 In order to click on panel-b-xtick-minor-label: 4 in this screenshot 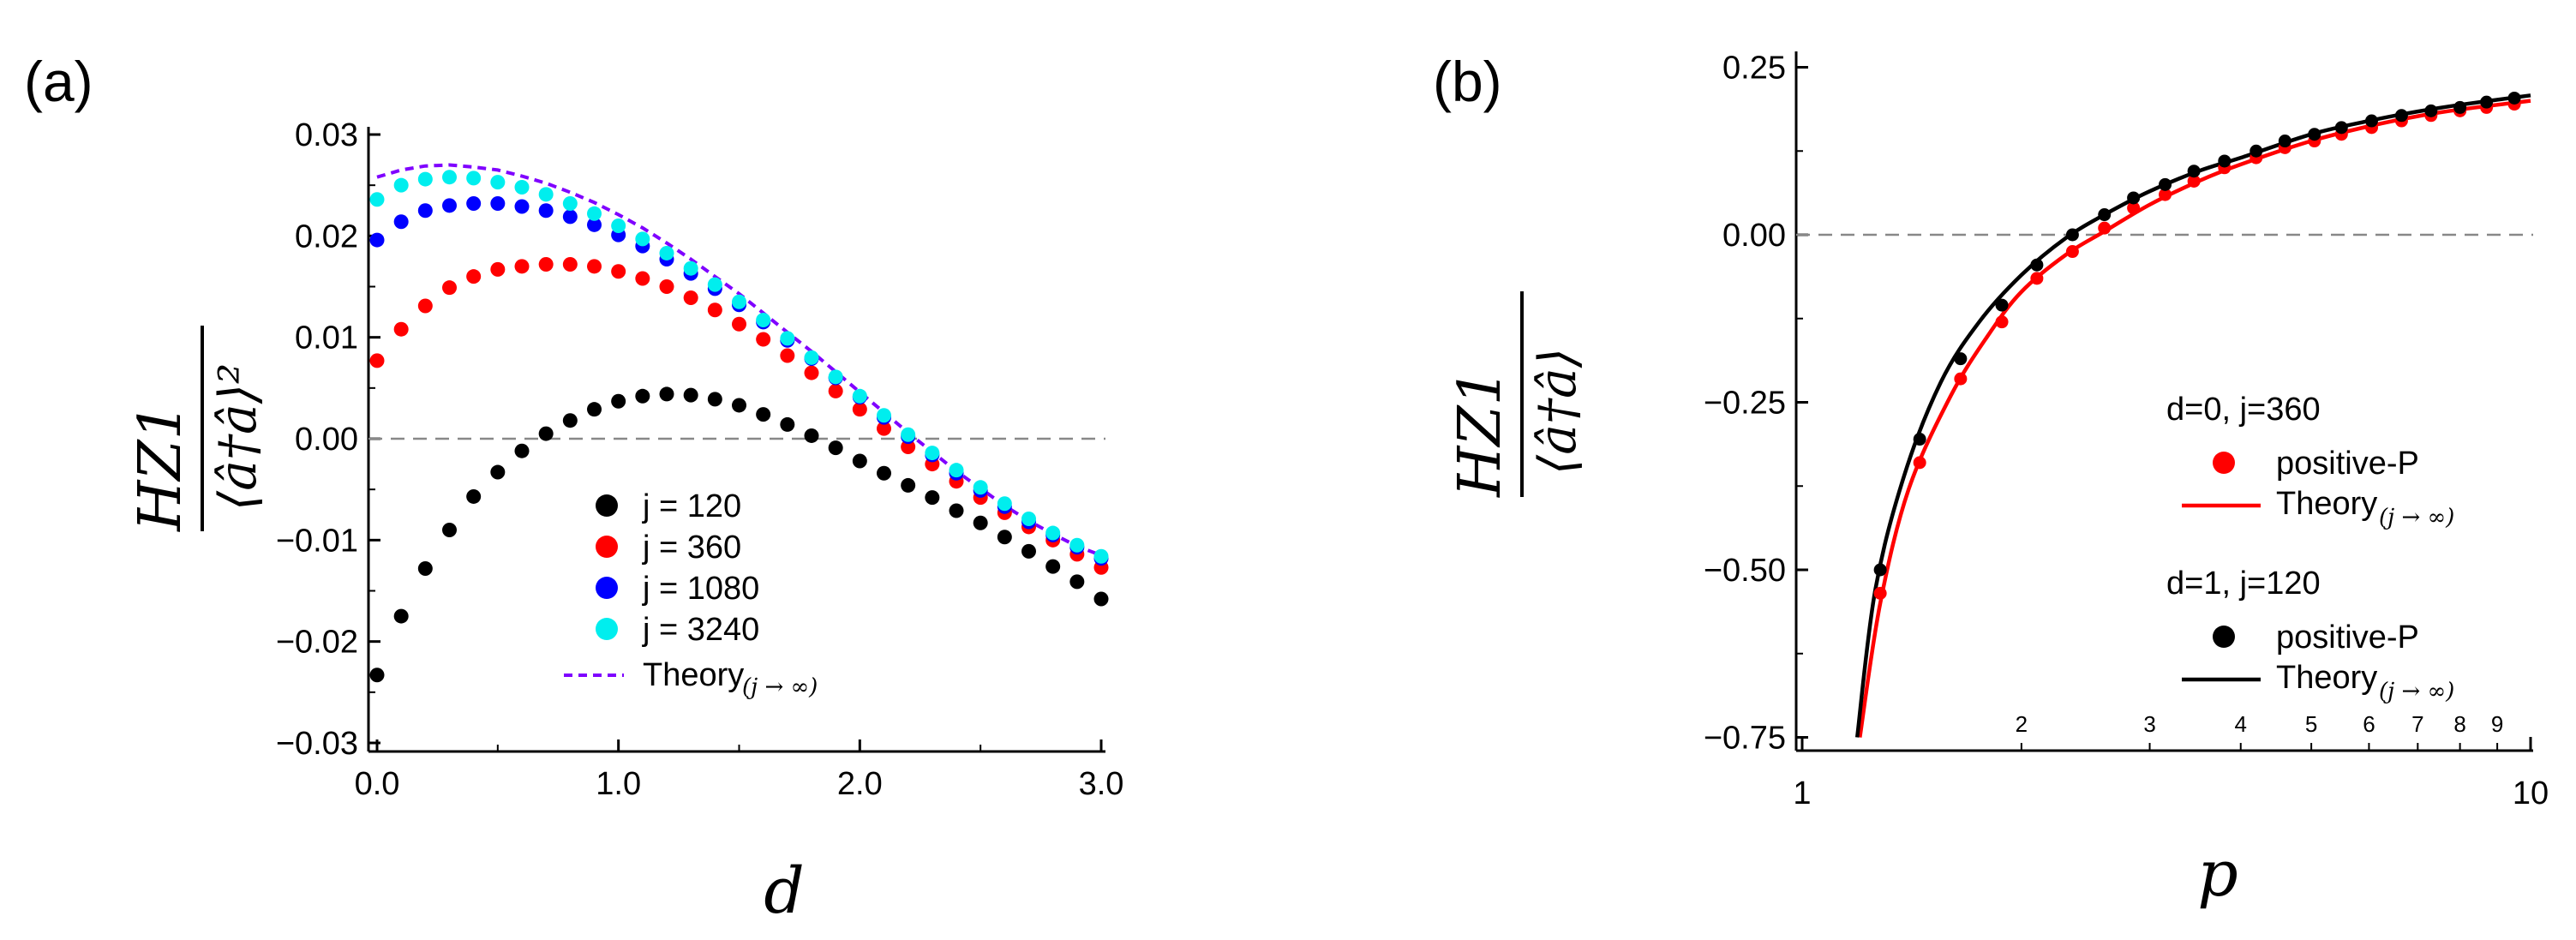, I will do `click(2241, 724)`.